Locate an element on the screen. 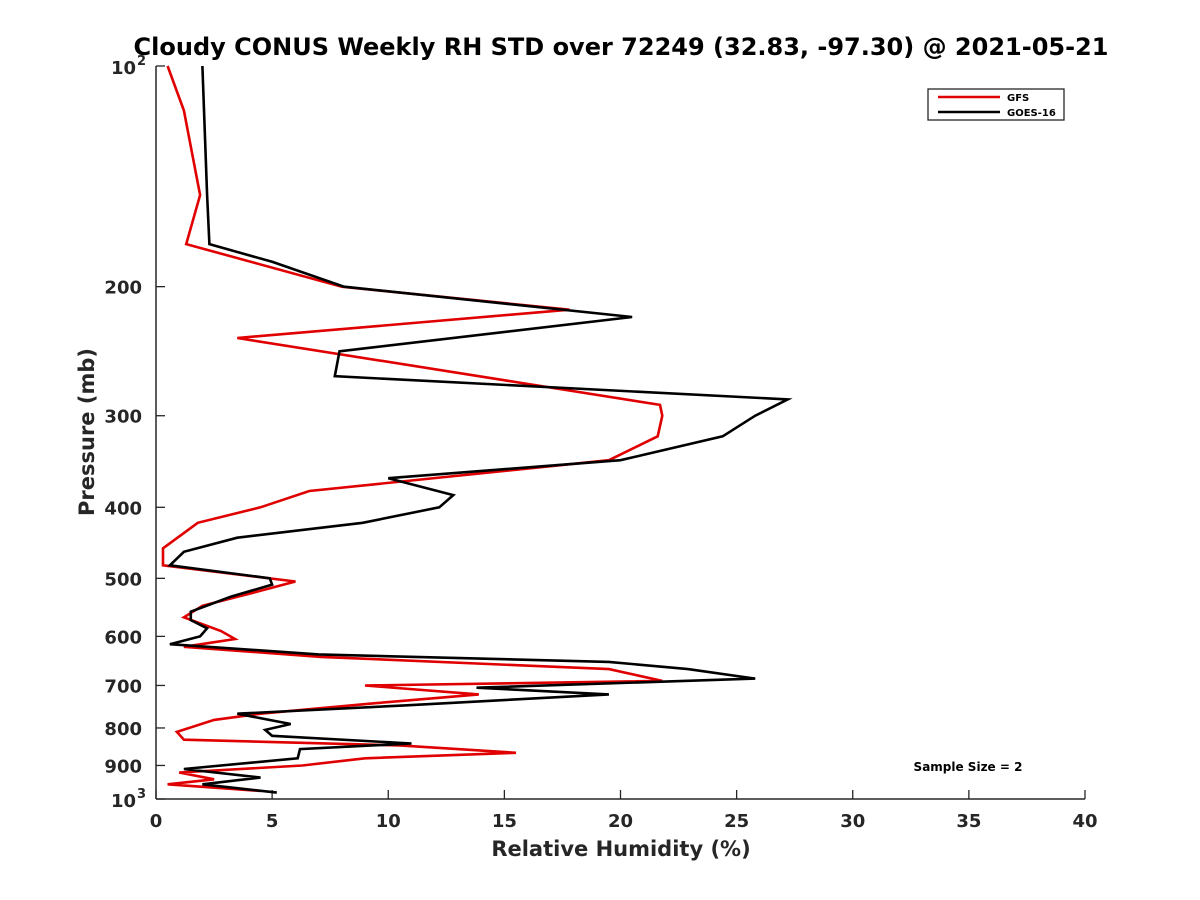 The width and height of the screenshot is (1200, 900). x-axis-ticks: 0 5 10 15 20 25 30 35 40 is located at coordinates (624, 811).